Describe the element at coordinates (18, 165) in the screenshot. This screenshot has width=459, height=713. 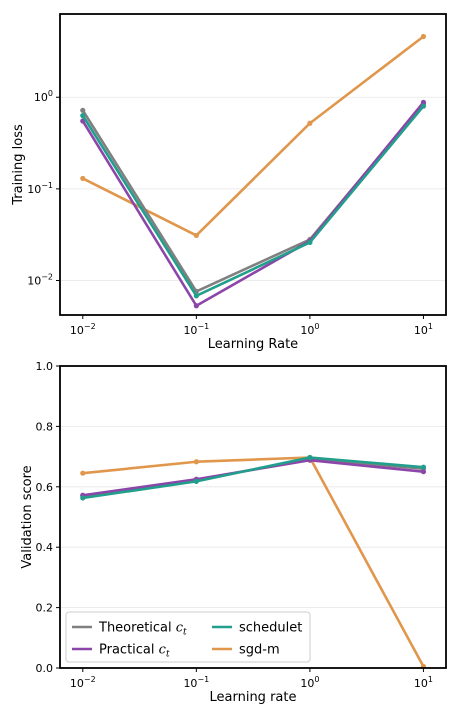
I see `y-axis-label: Training loss` at that location.